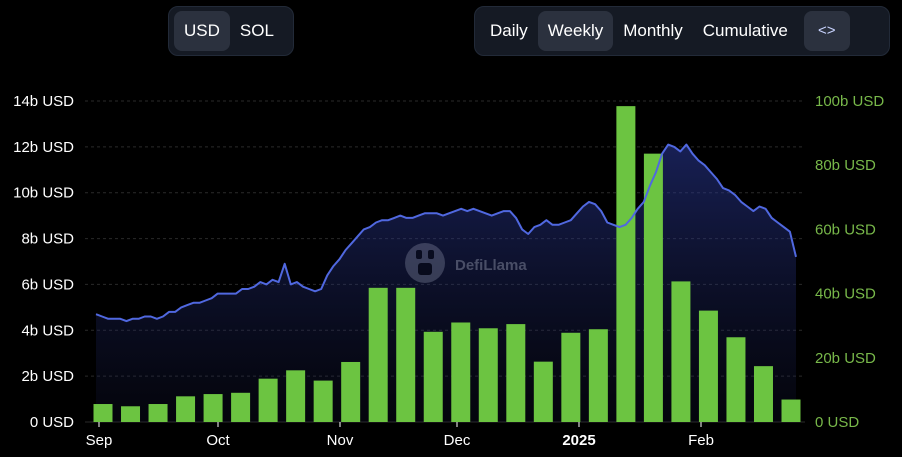 The image size is (902, 457). I want to click on right-axis-tick-label: 40b USD, so click(845, 294).